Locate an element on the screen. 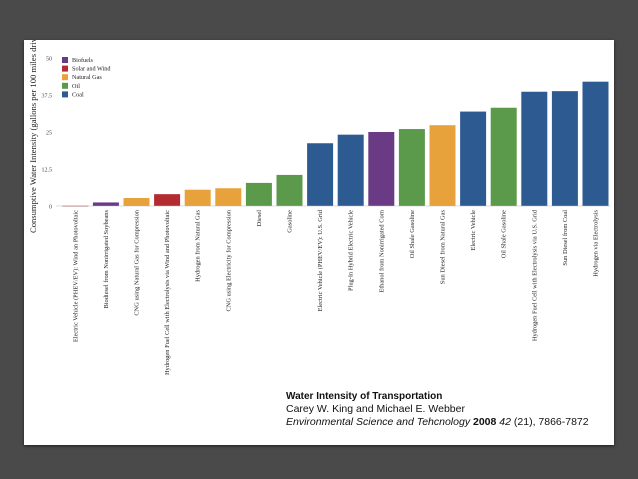 This screenshot has width=638, height=479. category-label: Sun Diesel from Coal is located at coordinates (565, 238).